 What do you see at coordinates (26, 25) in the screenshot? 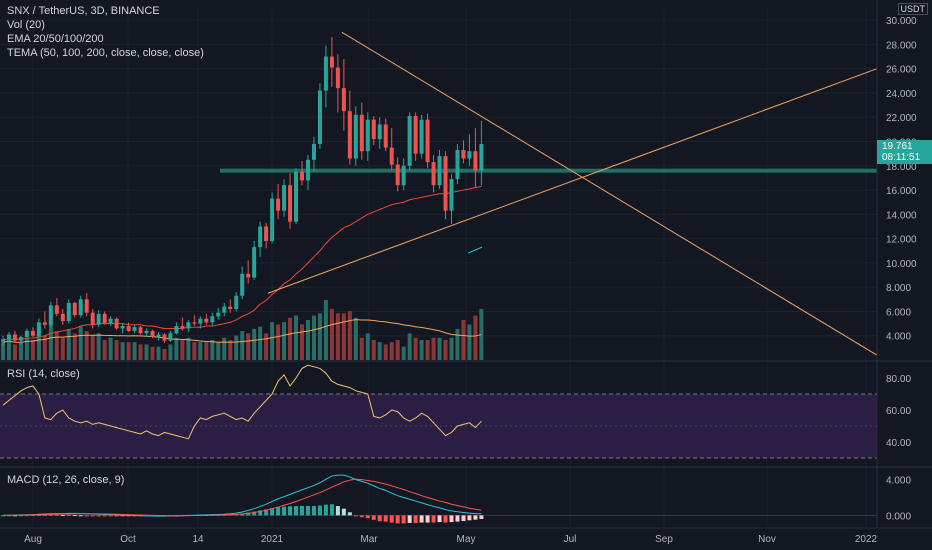
I see `vol-legend: Vol (20)` at bounding box center [26, 25].